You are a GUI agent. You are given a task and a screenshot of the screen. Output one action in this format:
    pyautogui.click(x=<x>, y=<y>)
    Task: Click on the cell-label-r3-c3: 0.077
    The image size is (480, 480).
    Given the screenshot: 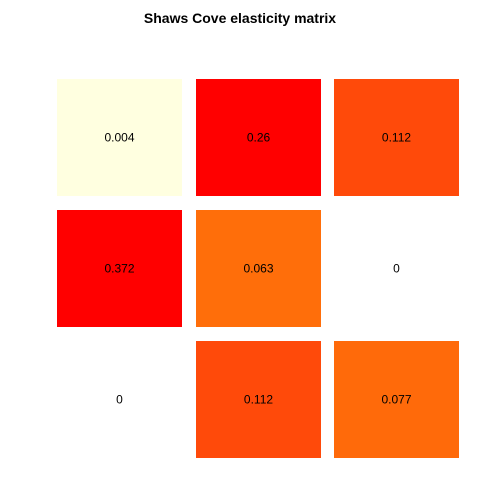 What is the action you would take?
    pyautogui.click(x=396, y=400)
    